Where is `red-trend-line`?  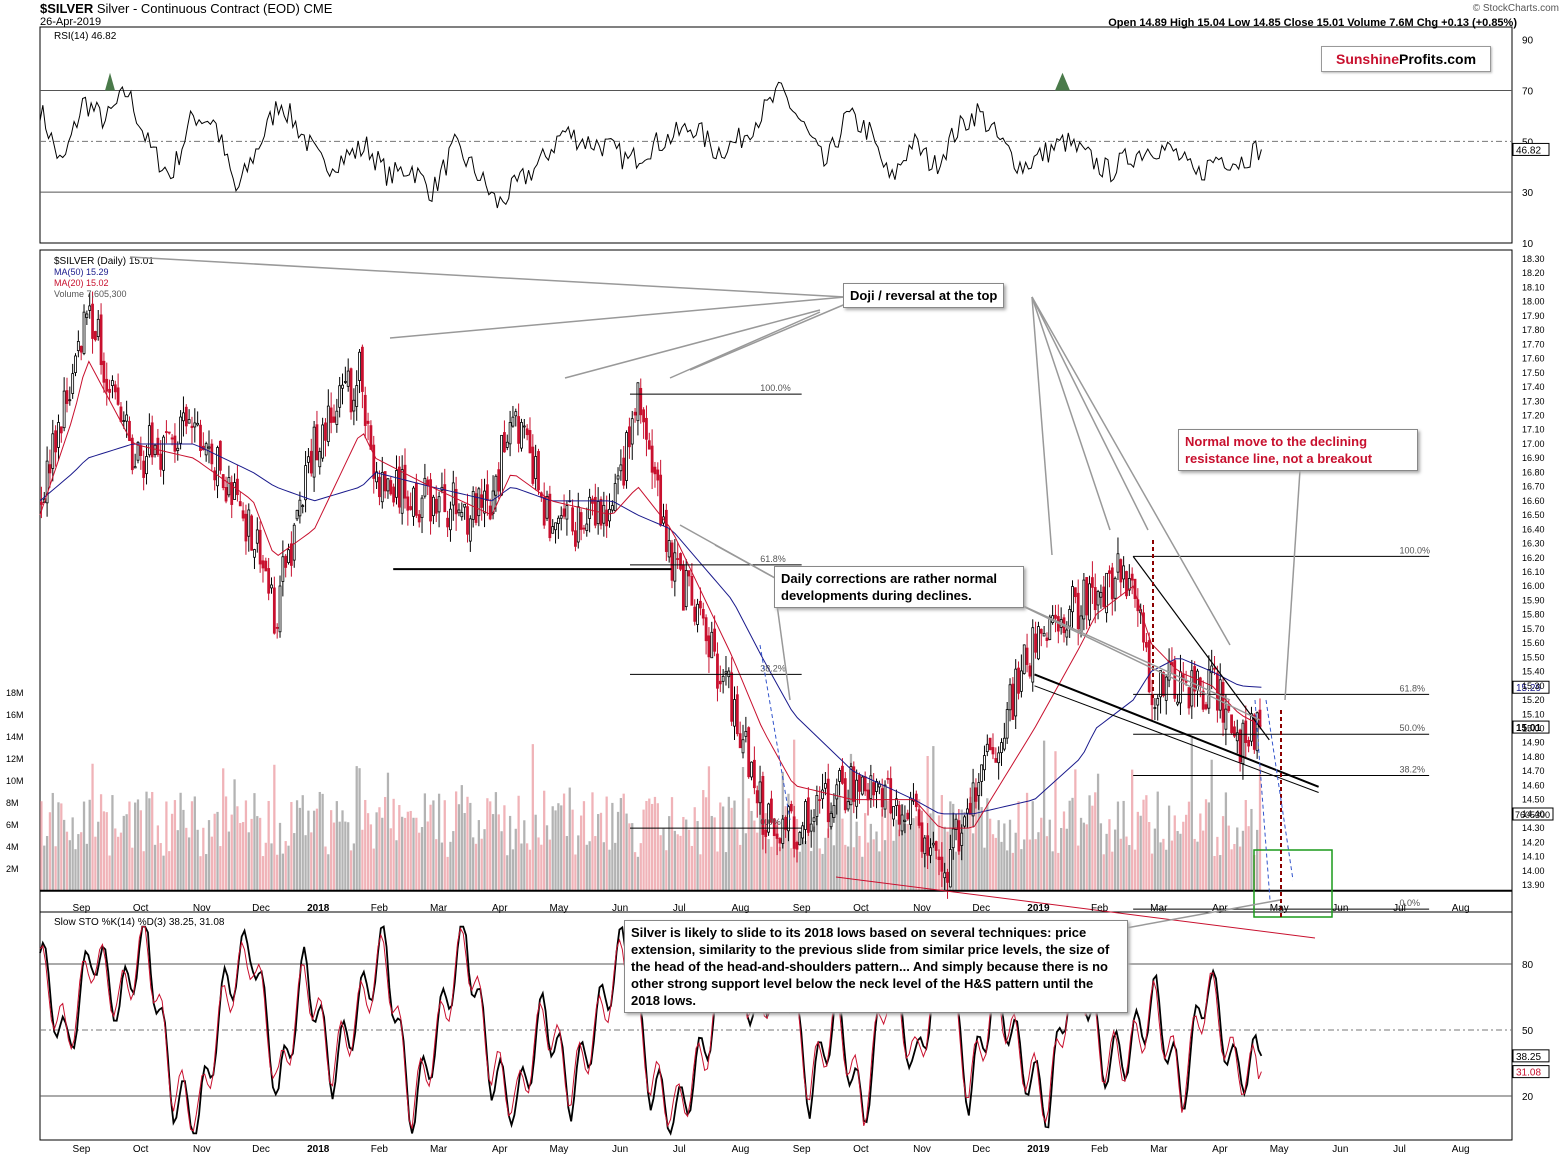 red-trend-line is located at coordinates (1075, 907).